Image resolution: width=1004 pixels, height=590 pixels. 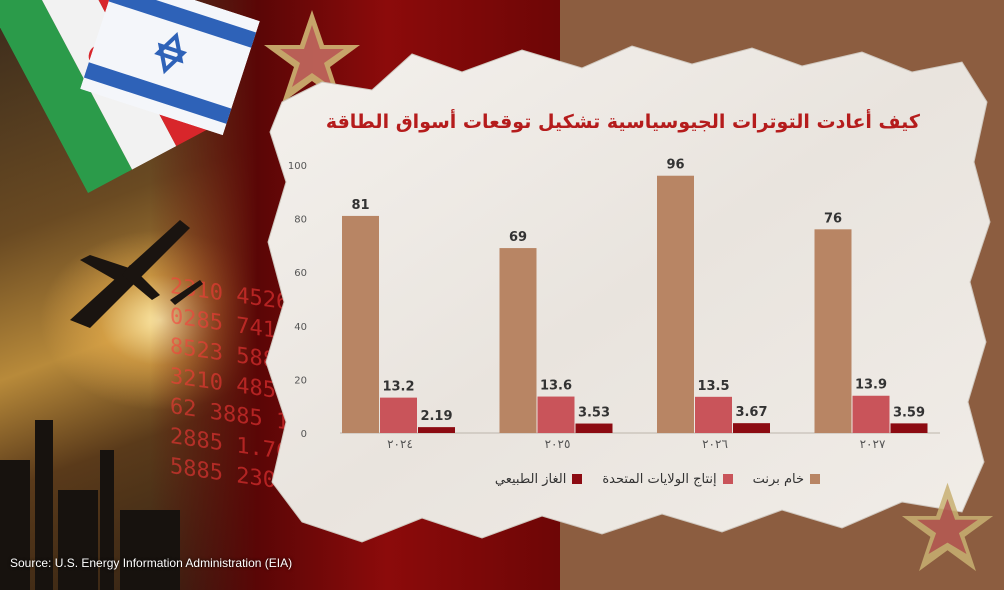 What do you see at coordinates (436, 416) in the screenshot?
I see `data-label: 2.19` at bounding box center [436, 416].